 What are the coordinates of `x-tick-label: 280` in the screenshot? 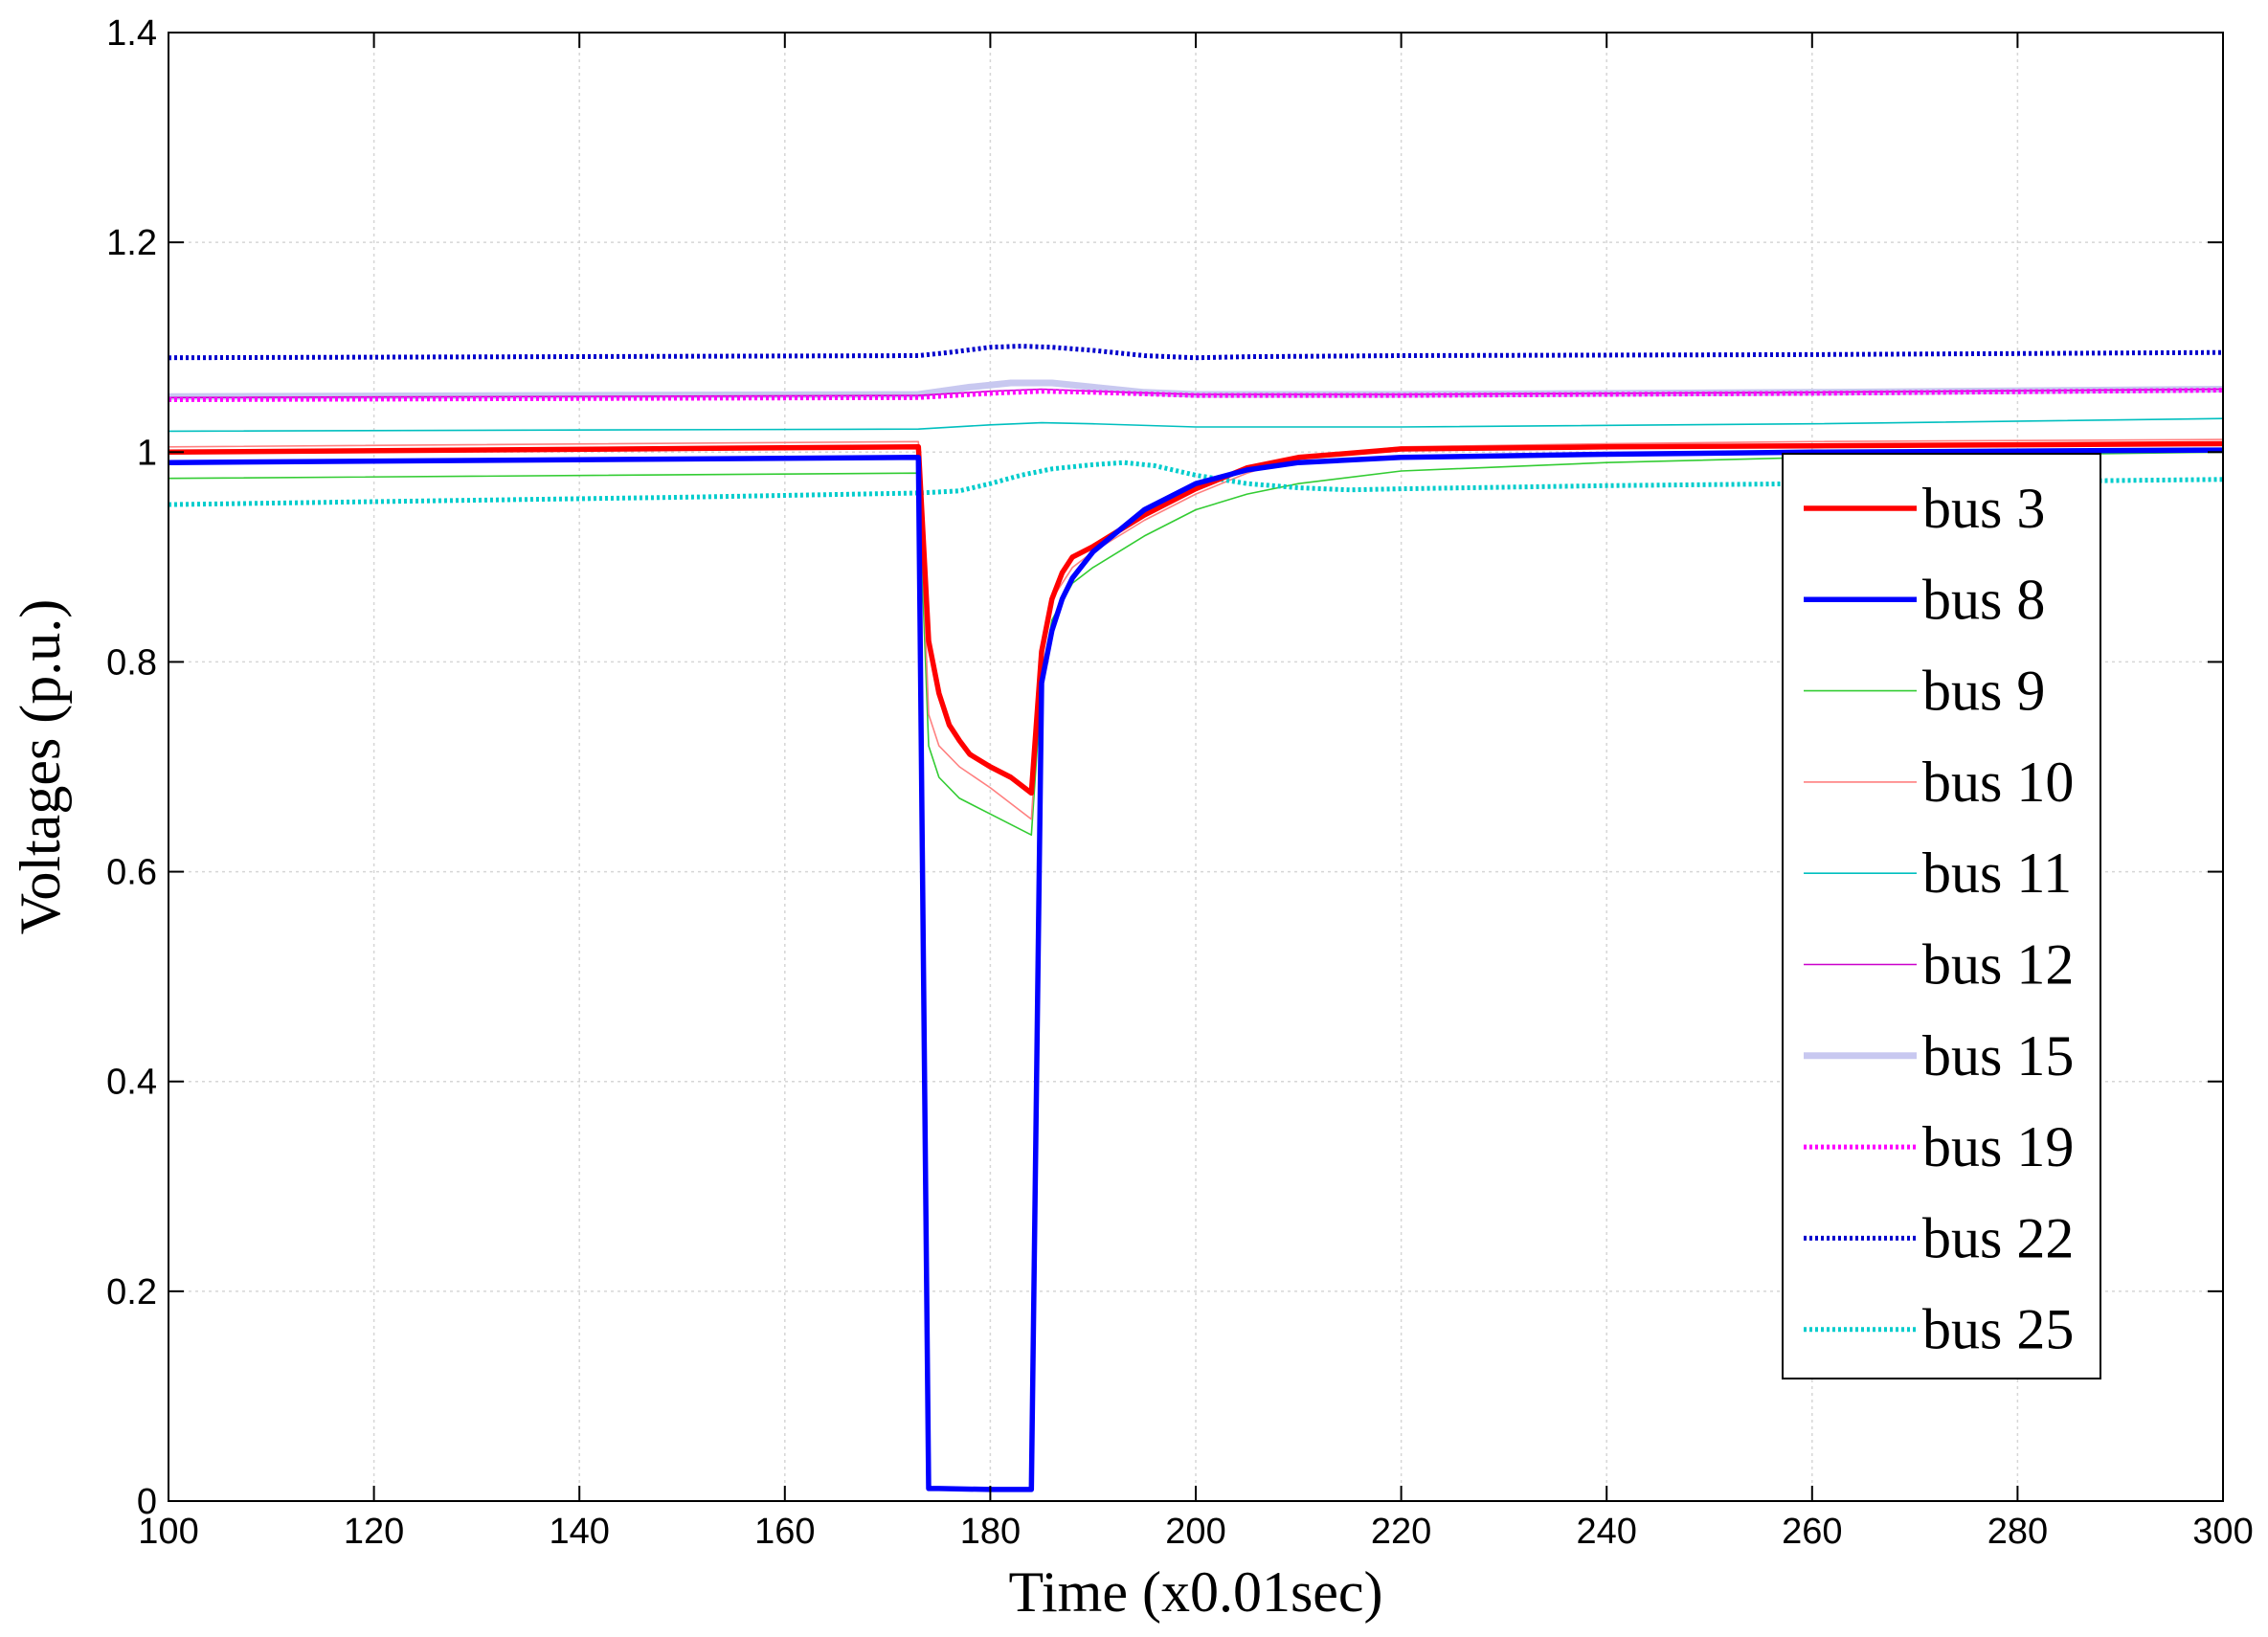 It's located at (2017, 1532).